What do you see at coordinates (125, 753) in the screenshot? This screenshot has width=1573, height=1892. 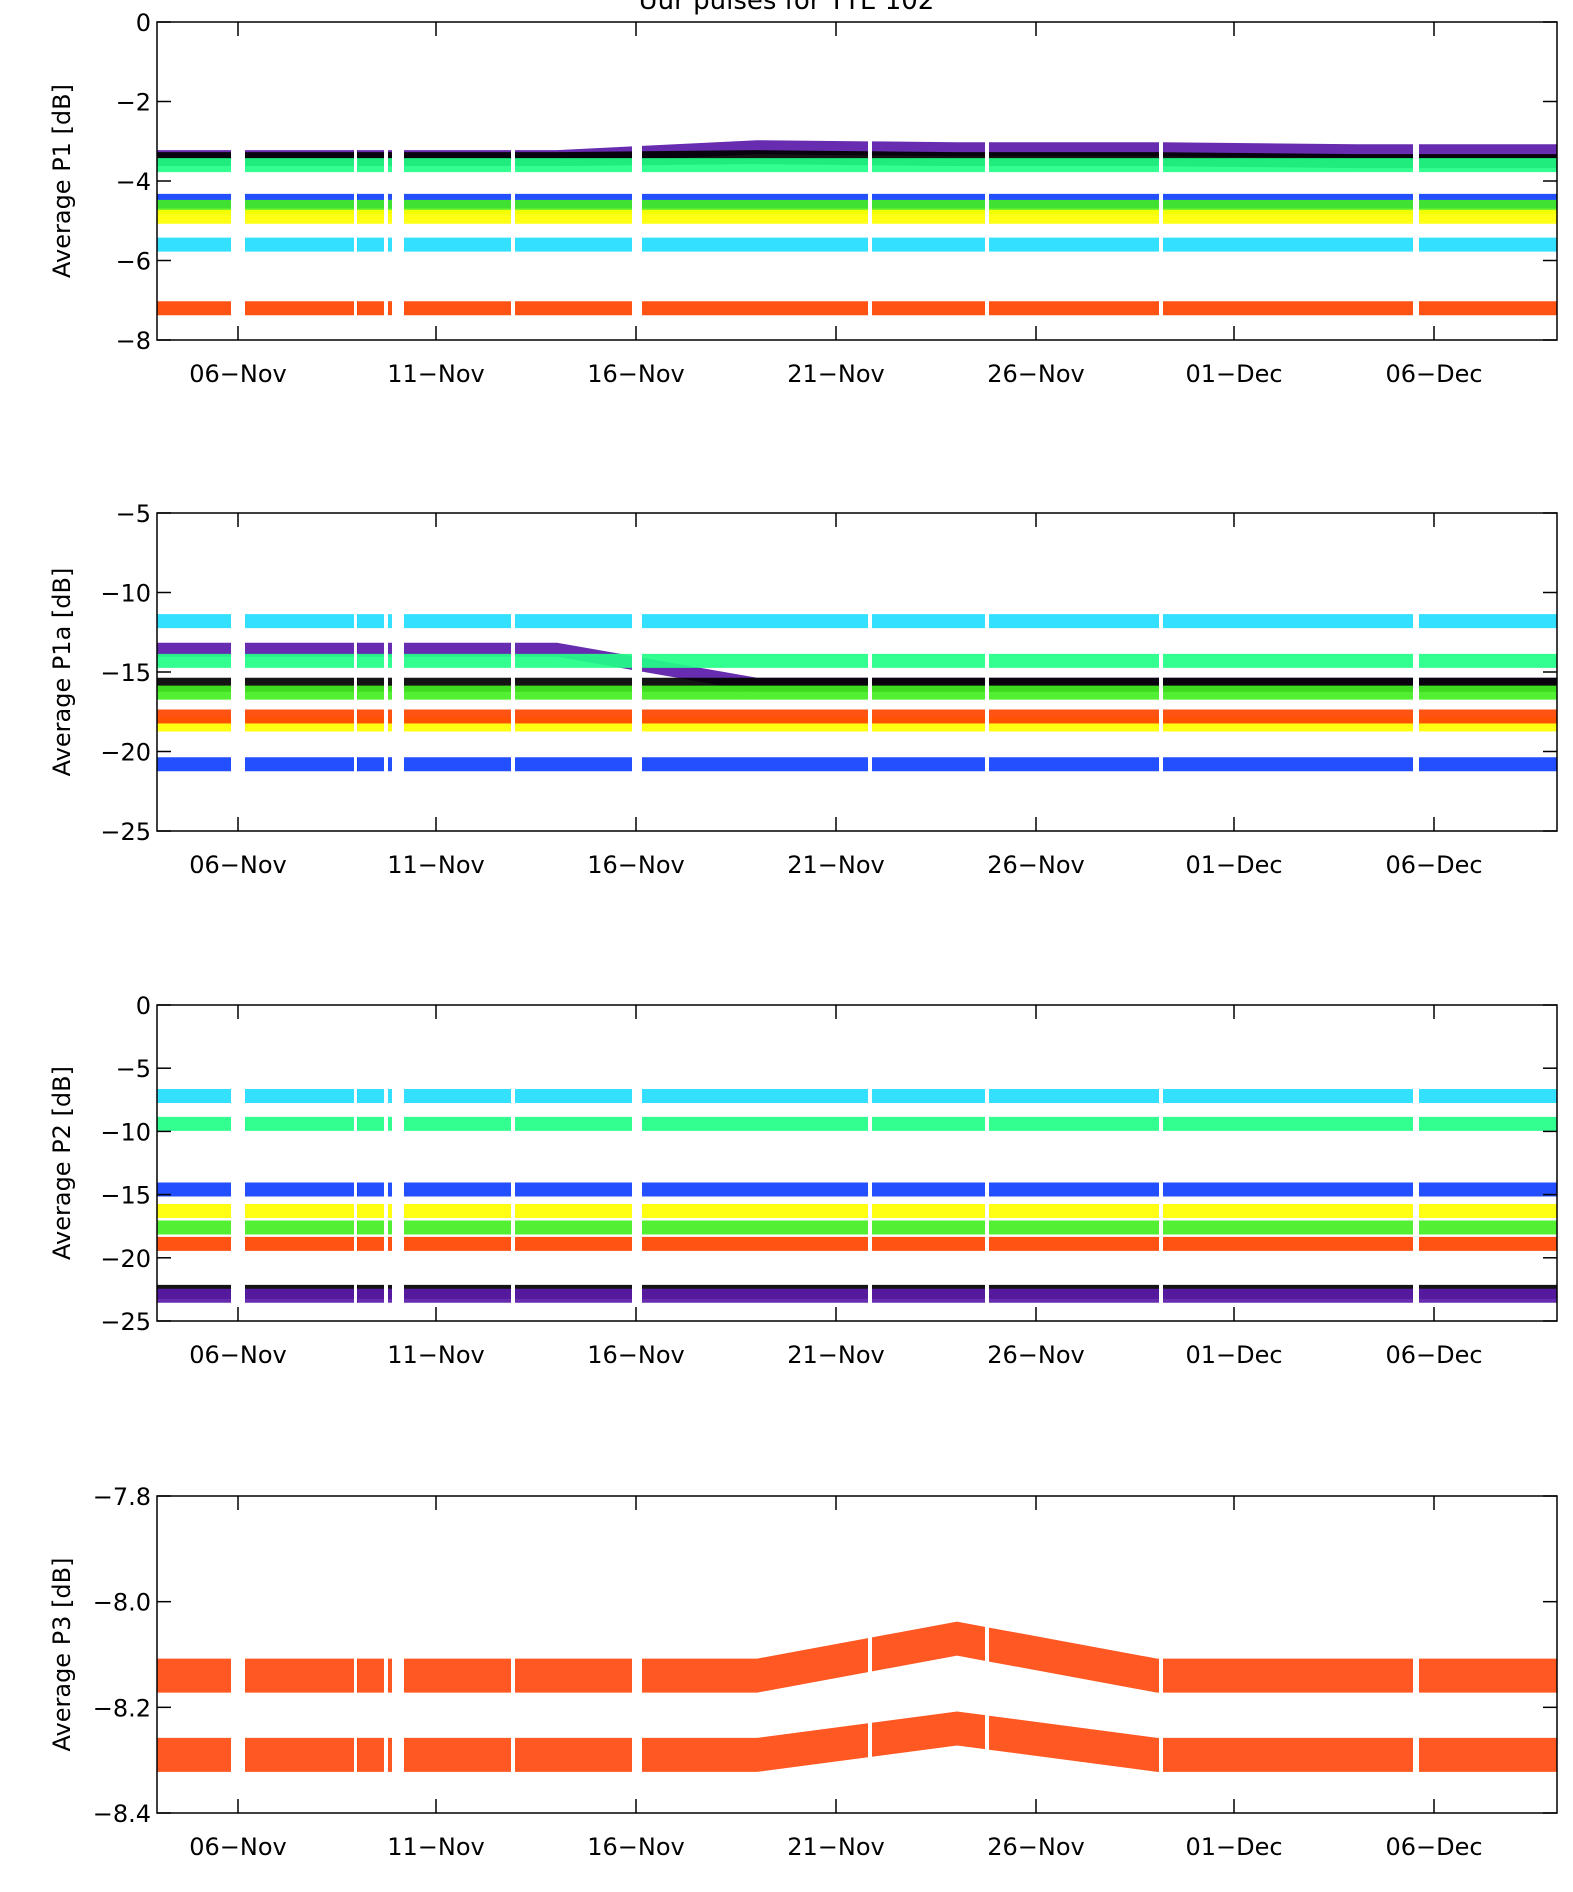 I see `y-tick-label: −20` at bounding box center [125, 753].